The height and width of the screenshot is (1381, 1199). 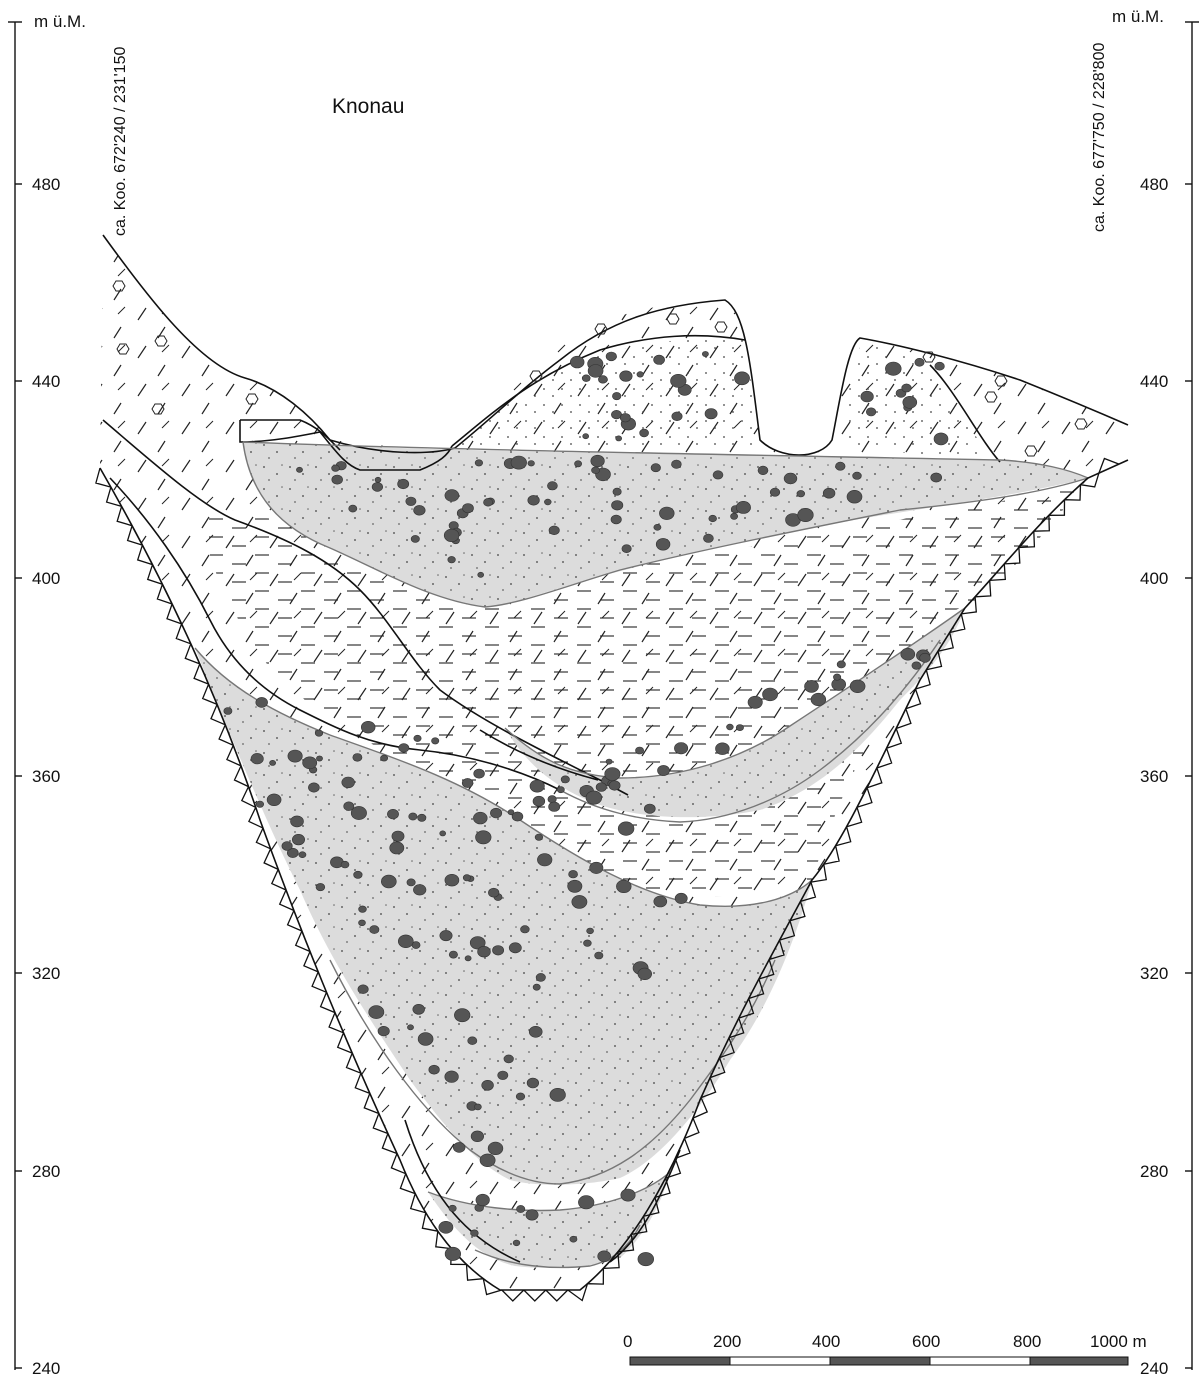 What do you see at coordinates (368, 106) in the screenshot?
I see `figure-title: Knonau` at bounding box center [368, 106].